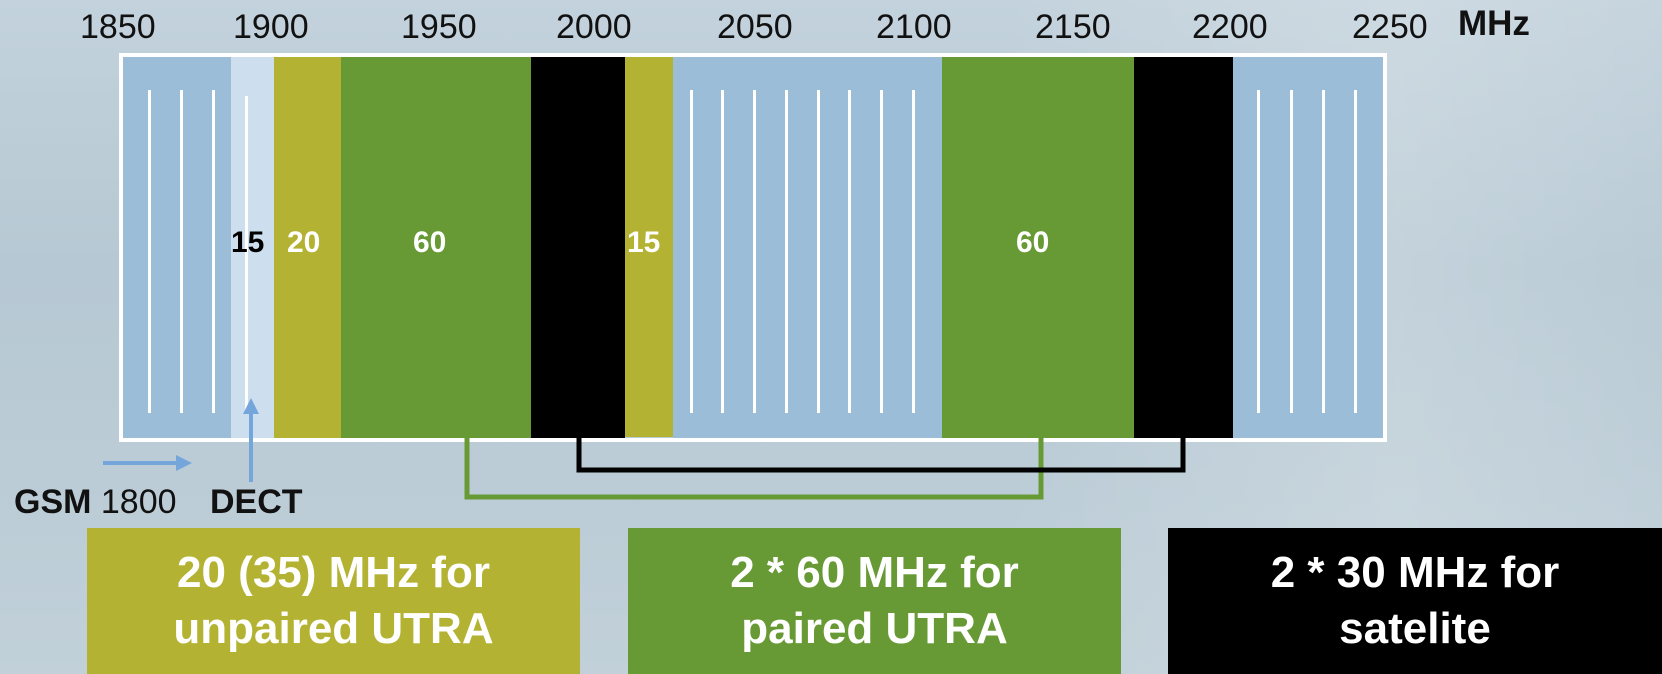 The image size is (1662, 674). What do you see at coordinates (271, 27) in the screenshot?
I see `tick-label-1900: 1900` at bounding box center [271, 27].